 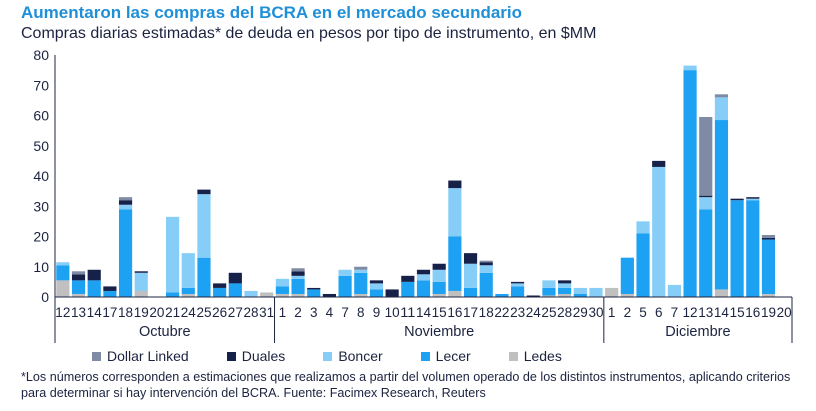 I want to click on y-tick-label: 10, so click(x=41, y=267).